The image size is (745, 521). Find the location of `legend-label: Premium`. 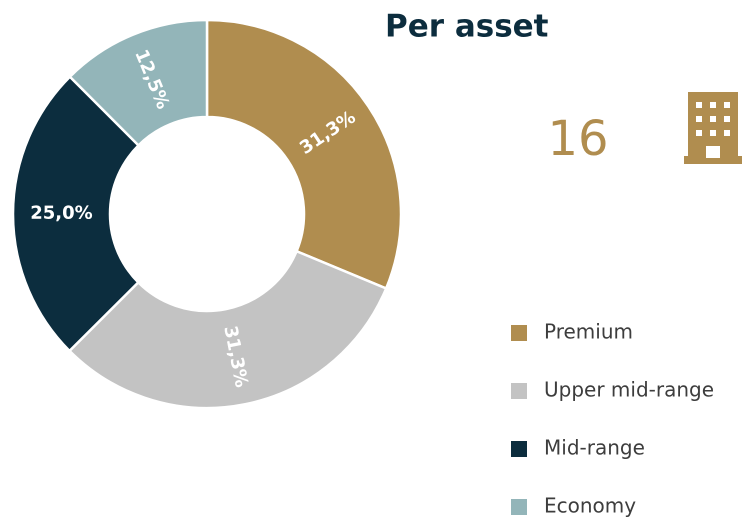

legend-label: Premium is located at coordinates (588, 332).